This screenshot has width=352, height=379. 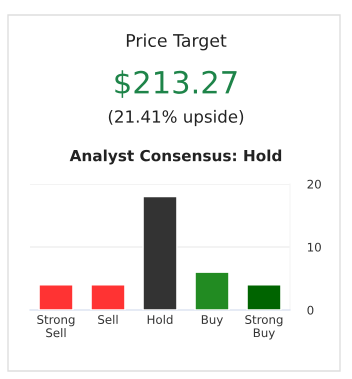 I want to click on x-tick-label: Buy, so click(x=212, y=320).